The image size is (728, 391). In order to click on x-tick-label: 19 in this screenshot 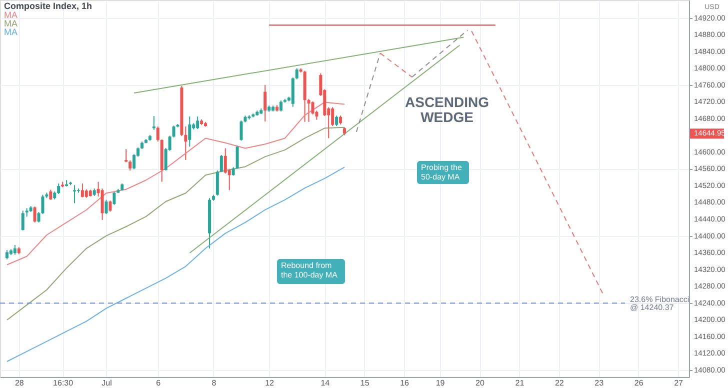, I will do `click(441, 383)`.